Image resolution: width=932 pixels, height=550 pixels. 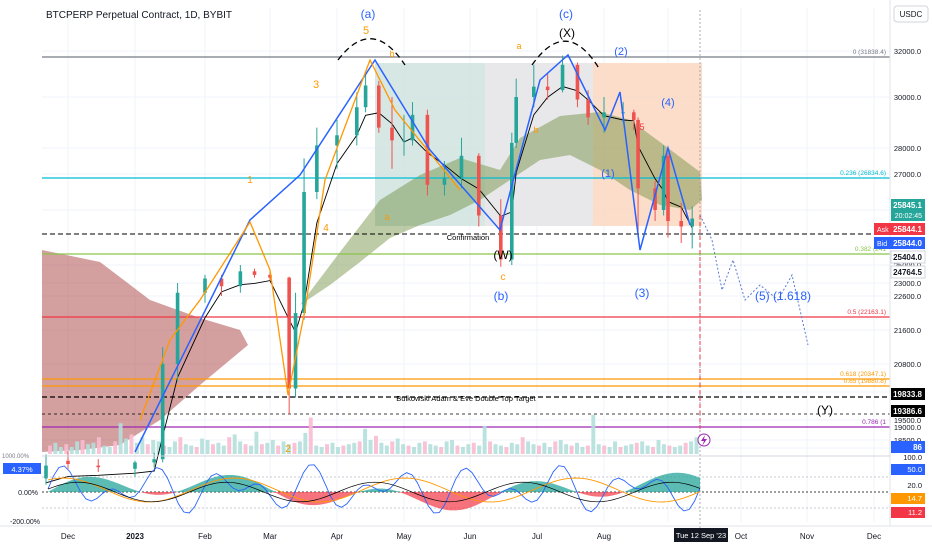 What do you see at coordinates (915, 512) in the screenshot?
I see `osc-right-label: 11.2` at bounding box center [915, 512].